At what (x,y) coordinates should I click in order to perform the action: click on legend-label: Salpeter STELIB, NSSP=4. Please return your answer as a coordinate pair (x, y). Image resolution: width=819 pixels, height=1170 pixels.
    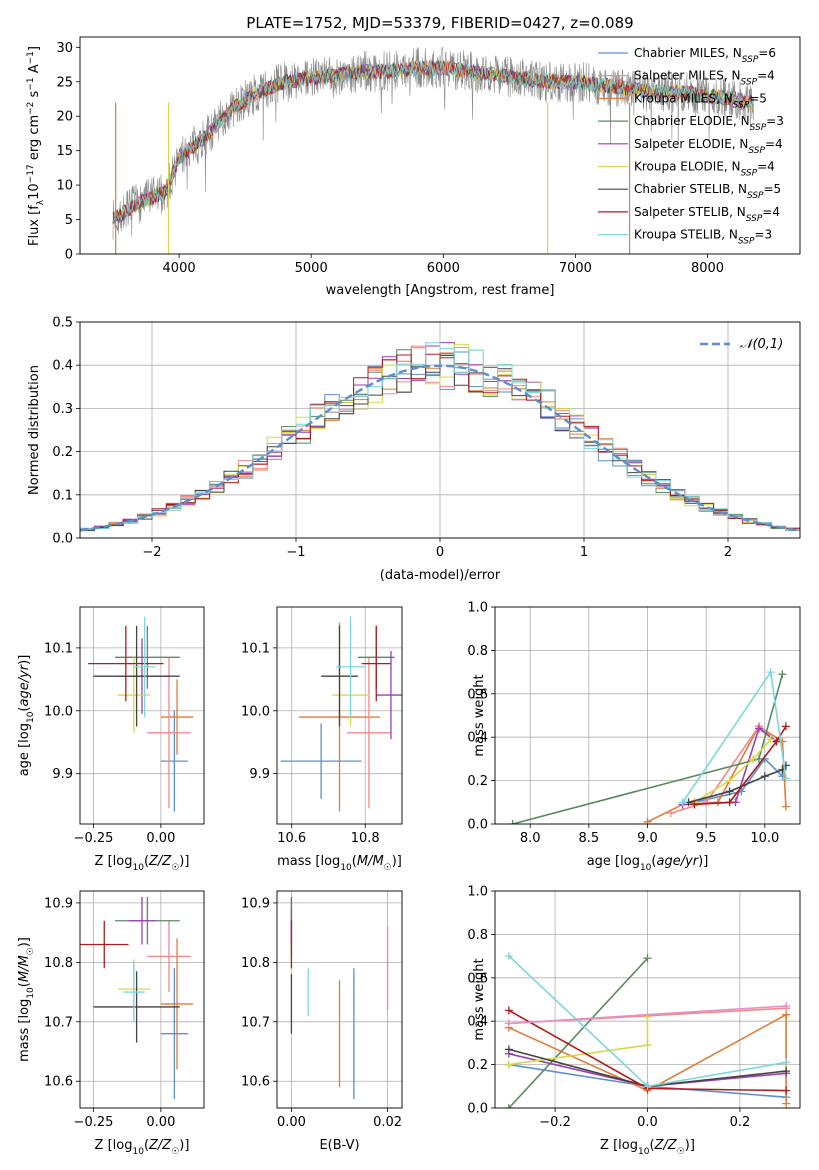
    Looking at the image, I should click on (707, 214).